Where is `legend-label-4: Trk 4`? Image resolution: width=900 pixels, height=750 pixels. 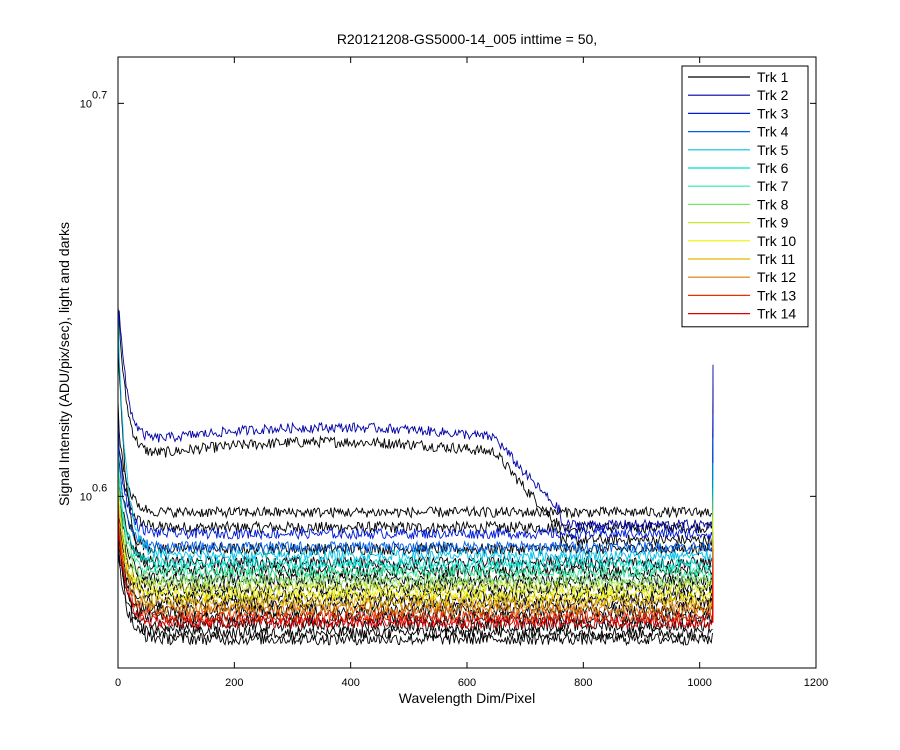 legend-label-4: Trk 4 is located at coordinates (773, 132).